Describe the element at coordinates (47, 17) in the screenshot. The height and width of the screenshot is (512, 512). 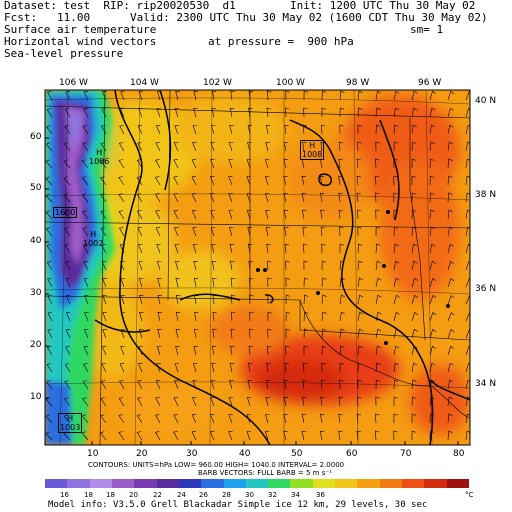
I see `forecast-label: Fcst: 11.00` at that location.